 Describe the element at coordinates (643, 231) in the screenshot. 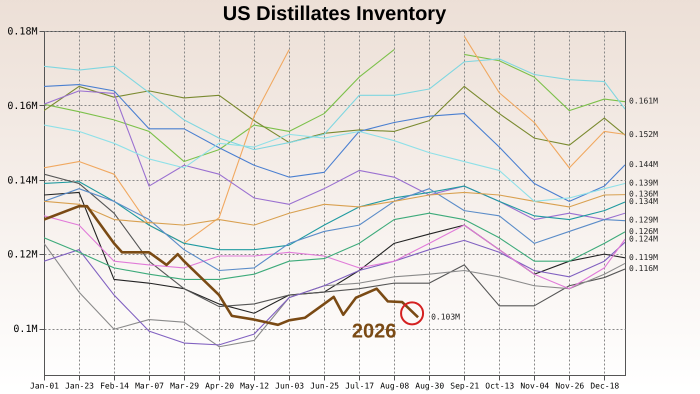

I see `data-label: 0.126M` at that location.